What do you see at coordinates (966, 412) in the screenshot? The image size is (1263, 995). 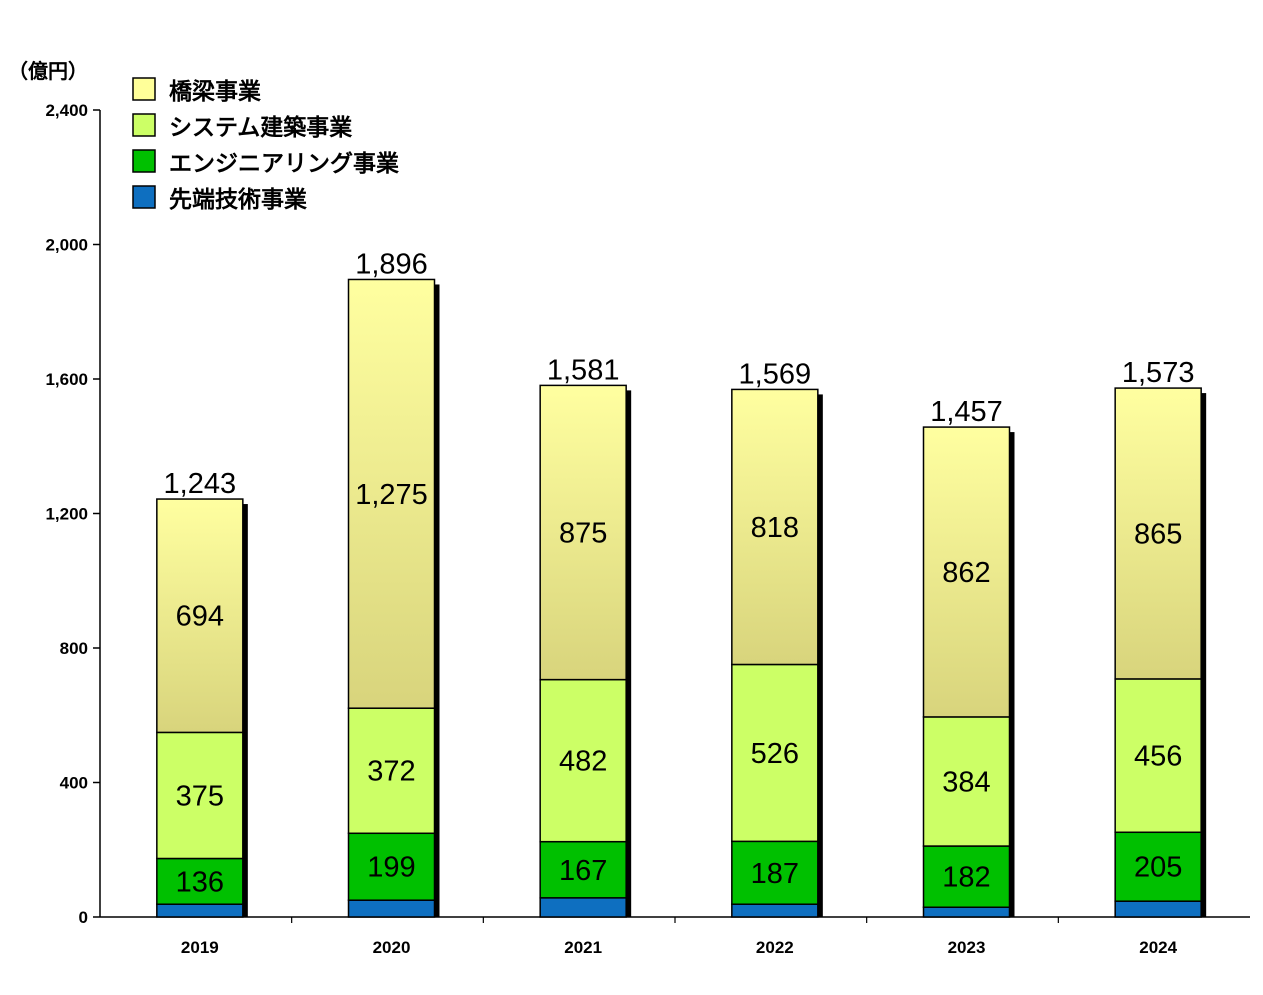 I see `total-value-label: 1,457` at bounding box center [966, 412].